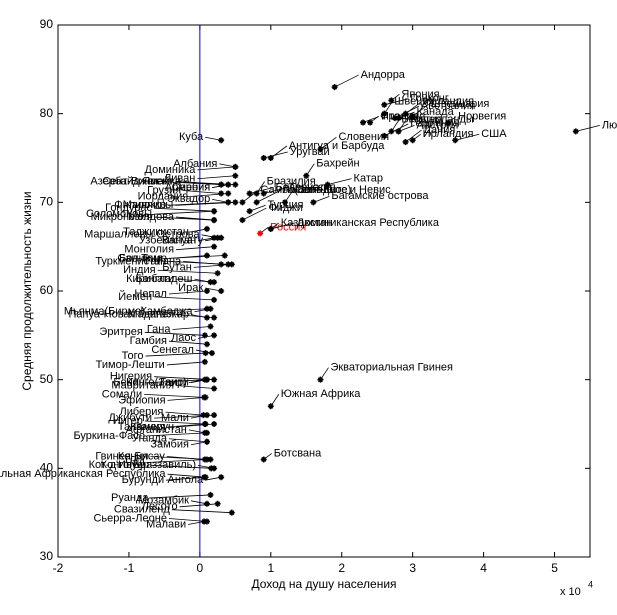 This screenshot has height=615, width=617. Describe the element at coordinates (421, 119) in the screenshot. I see `point-label: Бельгия` at that location.